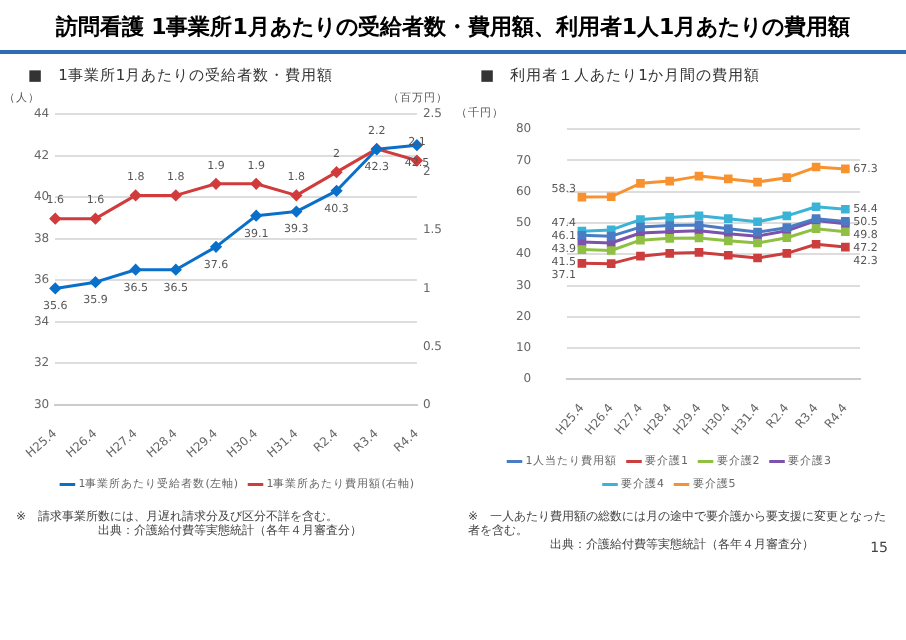 The image size is (906, 640). I want to click on chart-title: 訪問看護 1事業所1月あたりの受給者数・費用額、利用者1人1月あたりの費用額, so click(453, 27).